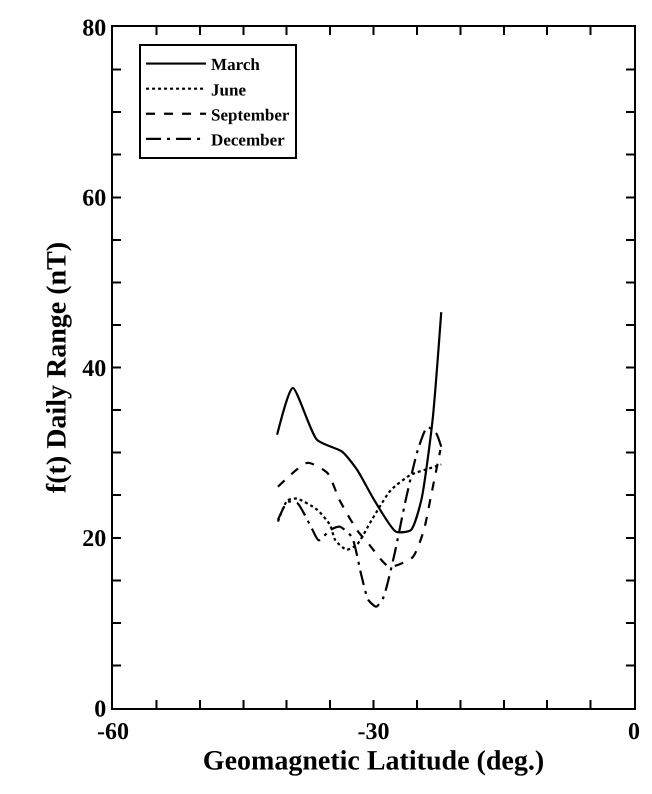 This screenshot has height=794, width=652. Describe the element at coordinates (250, 114) in the screenshot. I see `legend-label: September` at that location.